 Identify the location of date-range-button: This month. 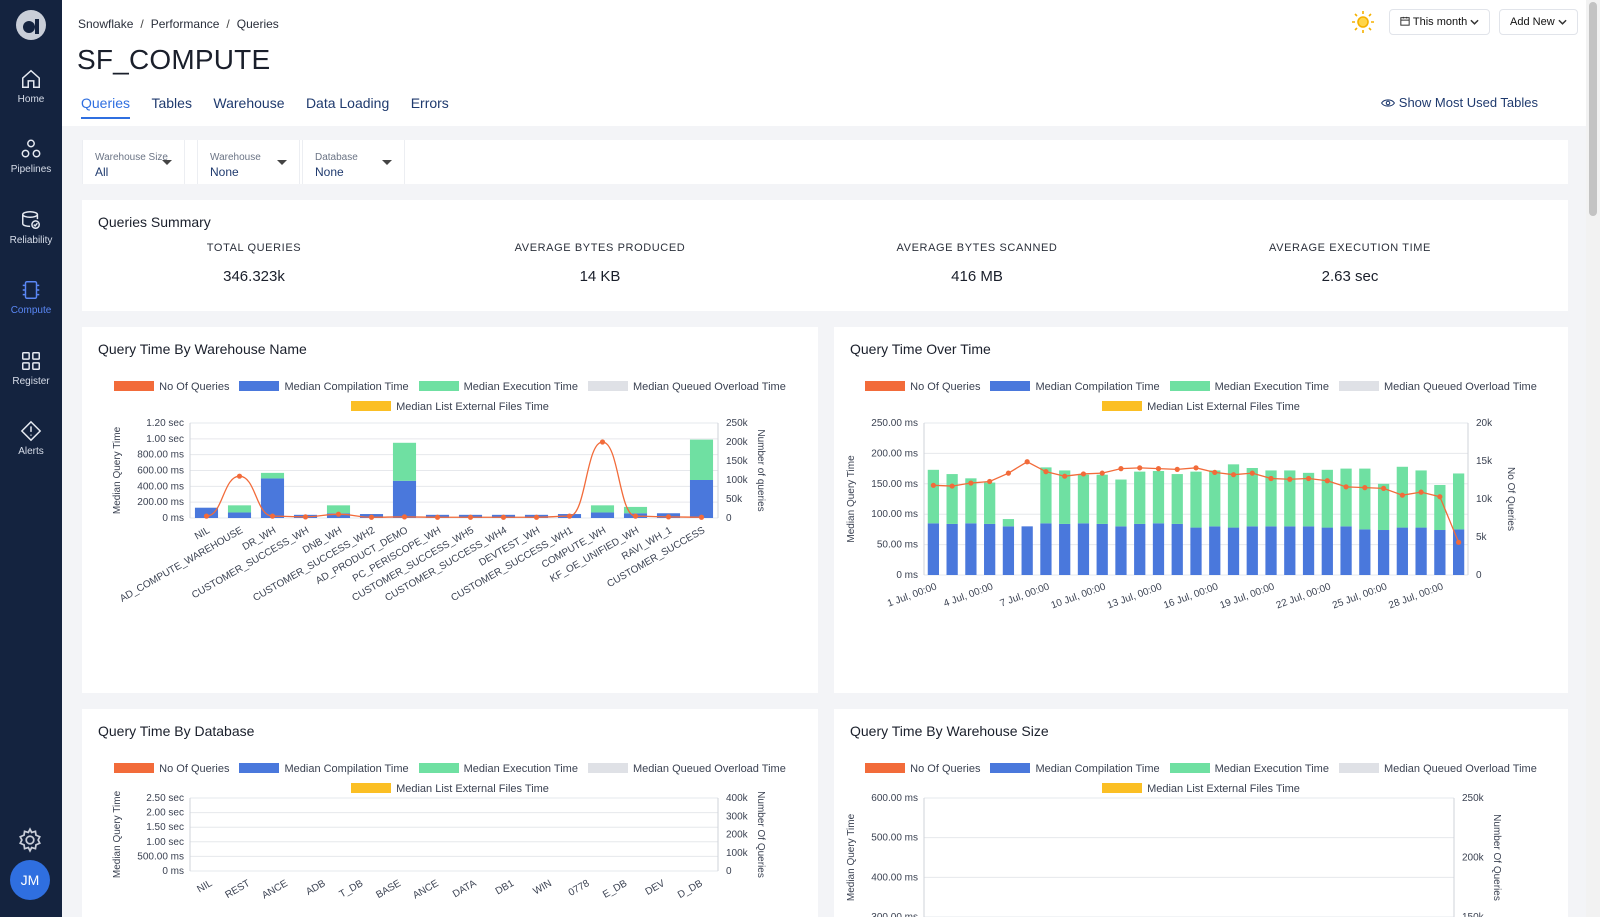
(1440, 22).